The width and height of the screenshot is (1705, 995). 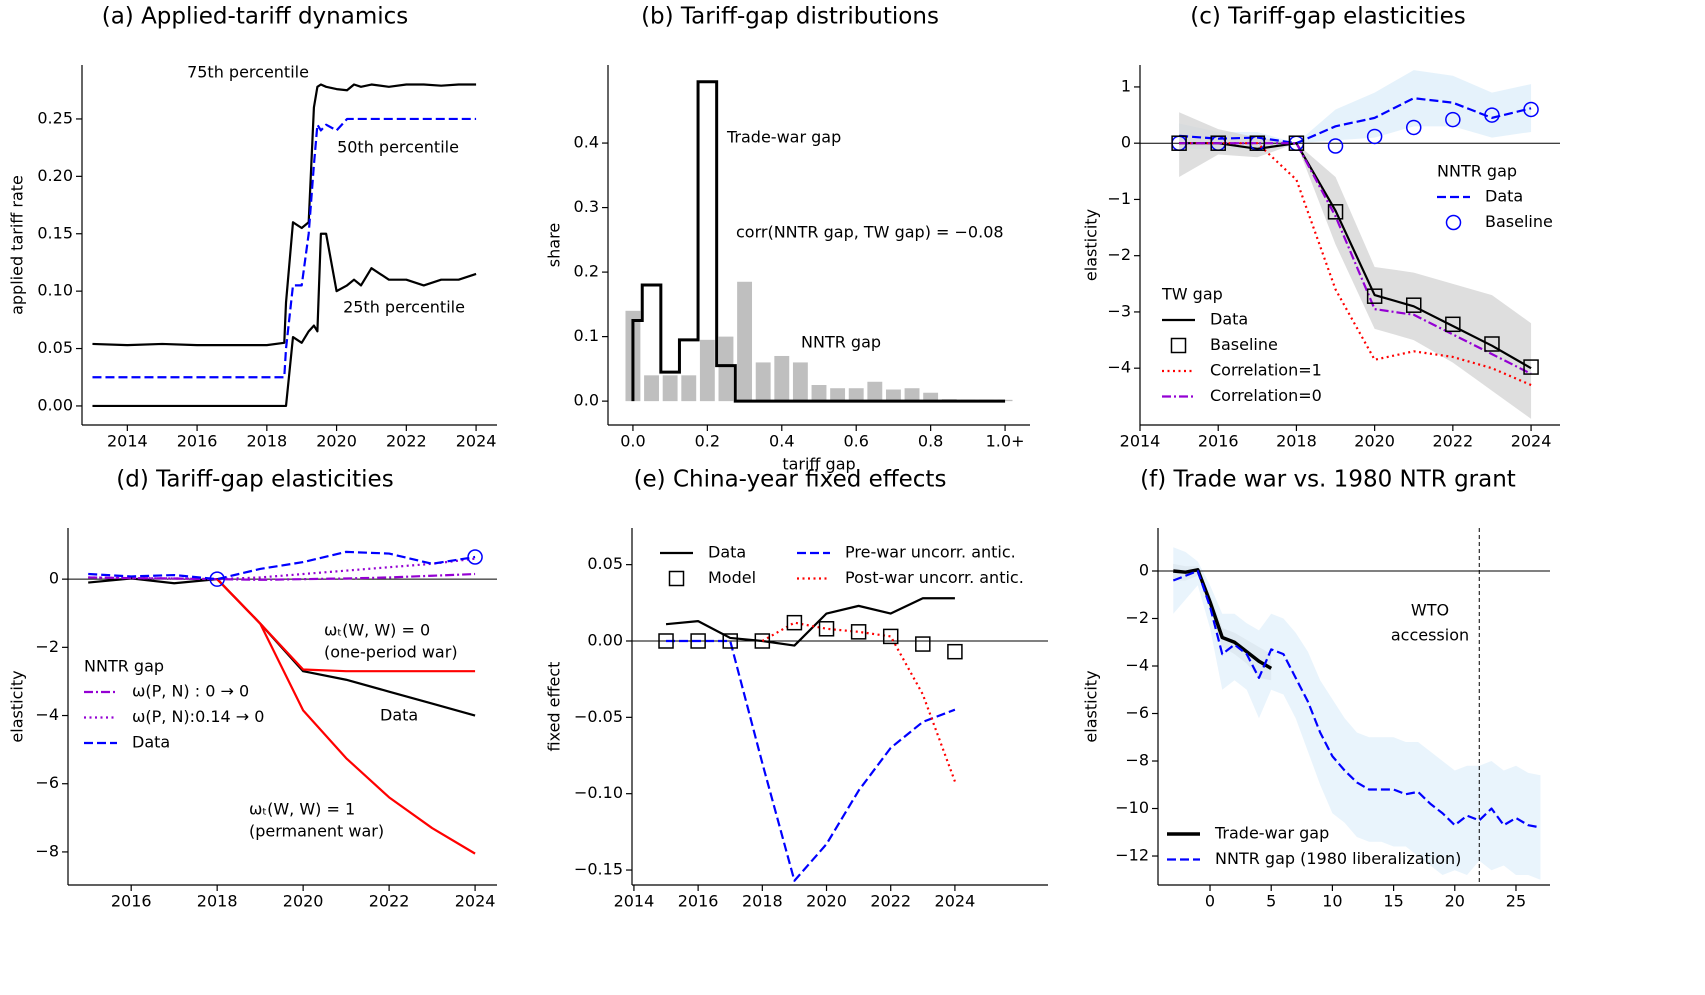 What do you see at coordinates (1455, 901) in the screenshot?
I see `x-tick-label: 20` at bounding box center [1455, 901].